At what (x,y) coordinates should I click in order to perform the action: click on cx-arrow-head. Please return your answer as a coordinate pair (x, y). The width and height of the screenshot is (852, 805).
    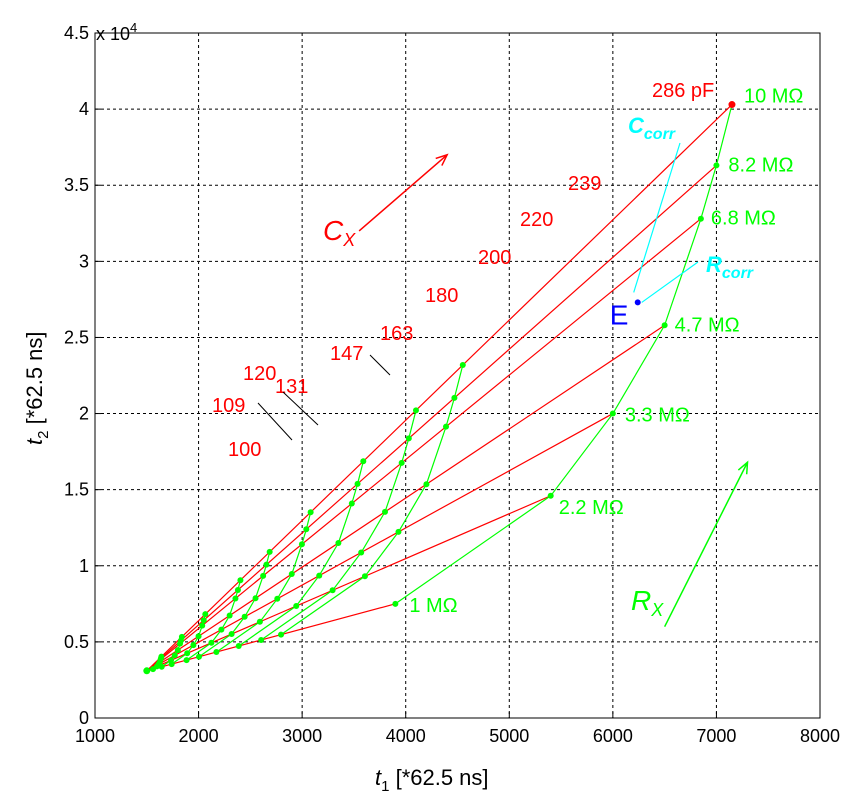
    Looking at the image, I should click on (442, 159).